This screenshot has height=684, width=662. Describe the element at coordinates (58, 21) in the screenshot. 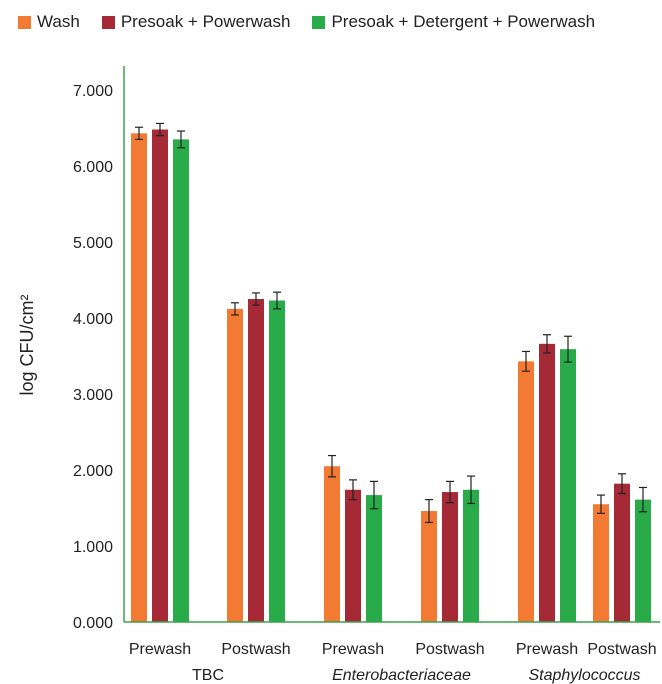

I see `legend-label-wash: Wash` at that location.